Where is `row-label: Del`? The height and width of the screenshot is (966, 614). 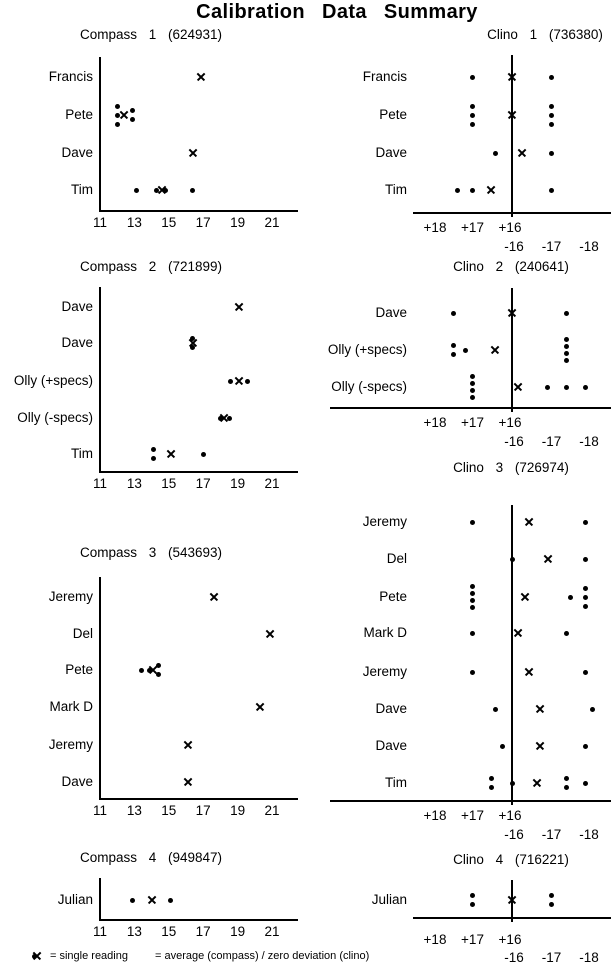
row-label: Del is located at coordinates (82, 633).